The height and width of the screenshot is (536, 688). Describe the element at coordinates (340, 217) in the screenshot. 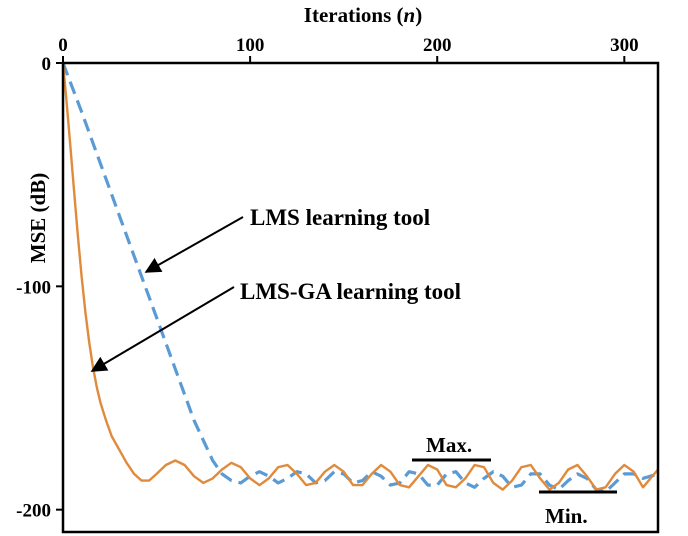

I see `lms-label: LMS learning tool` at that location.